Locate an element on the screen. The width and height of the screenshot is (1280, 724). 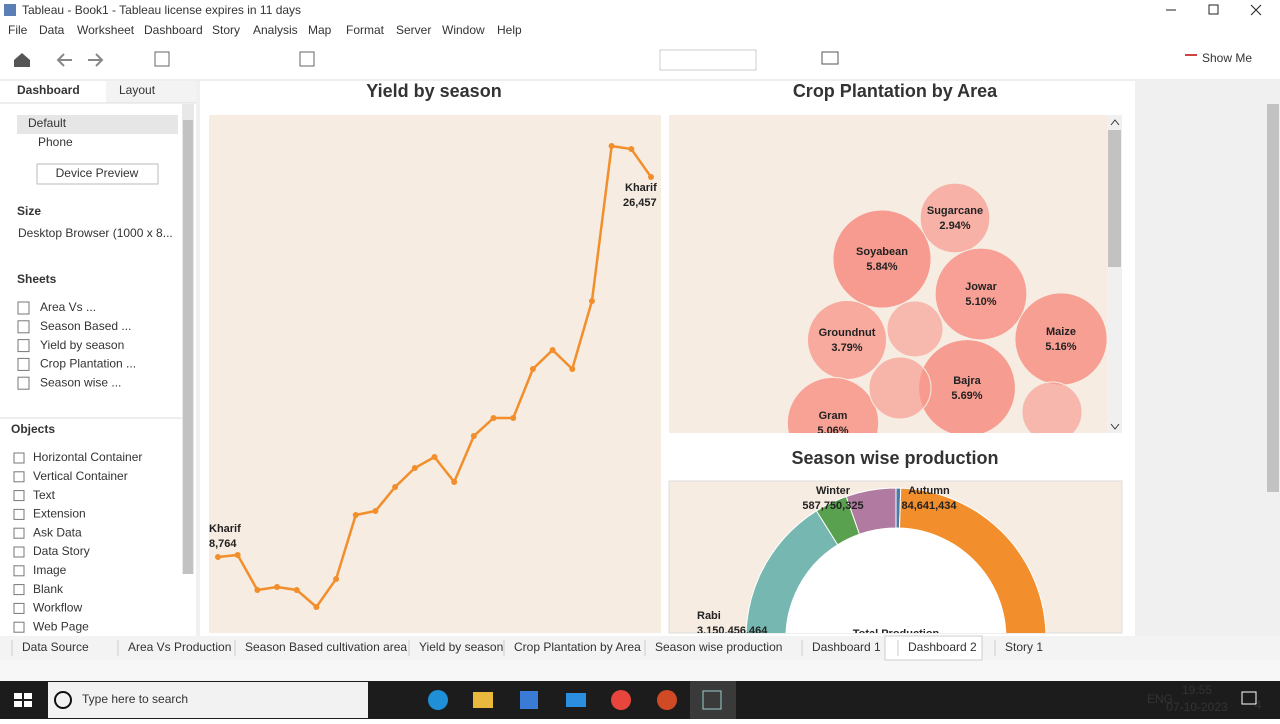
bubble-label: Sugarcane is located at coordinates (955, 211).